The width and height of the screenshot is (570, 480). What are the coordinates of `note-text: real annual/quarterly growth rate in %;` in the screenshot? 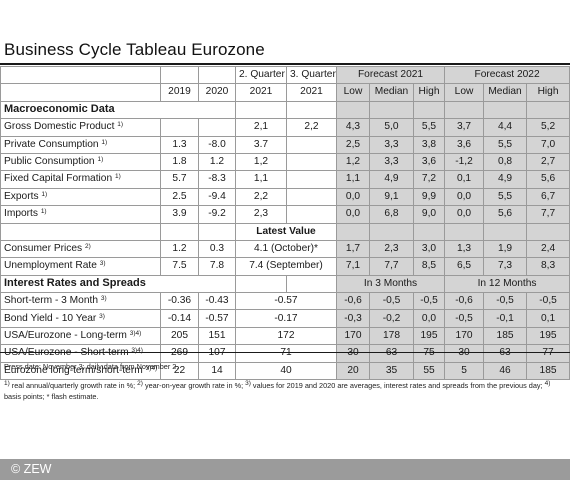 It's located at (73, 385).